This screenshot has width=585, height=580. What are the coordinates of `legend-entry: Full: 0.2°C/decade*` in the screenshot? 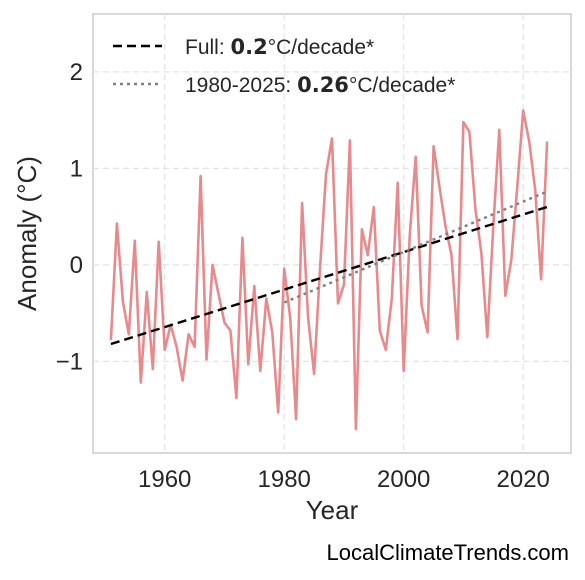 It's located at (279, 47).